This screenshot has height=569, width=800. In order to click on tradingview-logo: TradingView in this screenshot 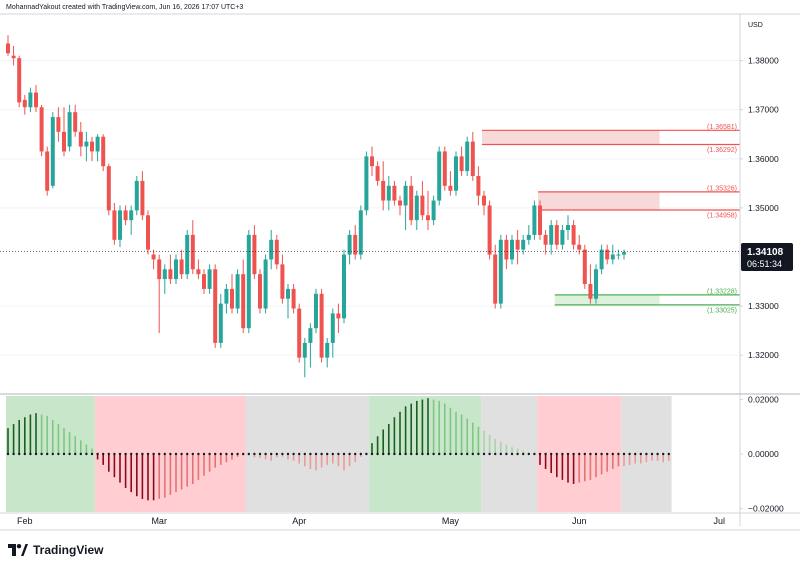, I will do `click(55, 550)`.